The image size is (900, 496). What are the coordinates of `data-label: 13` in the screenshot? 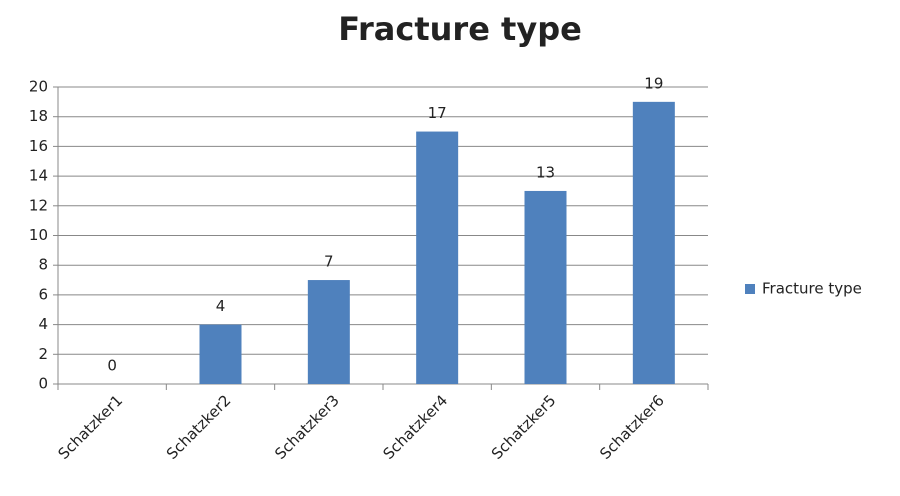 It's located at (545, 172).